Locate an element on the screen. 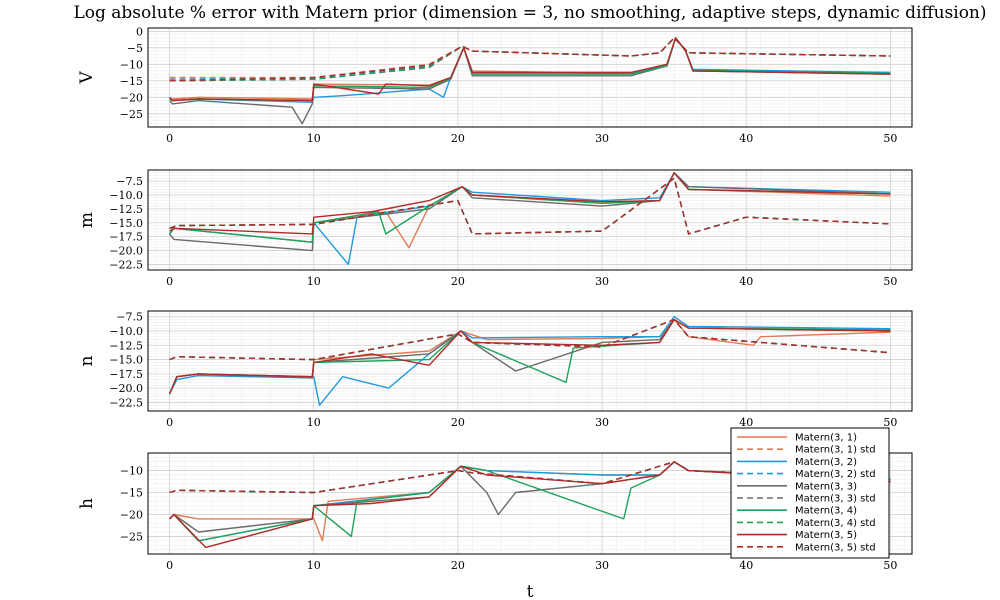 The width and height of the screenshot is (1000, 600). y-axis-label: n is located at coordinates (87, 360).